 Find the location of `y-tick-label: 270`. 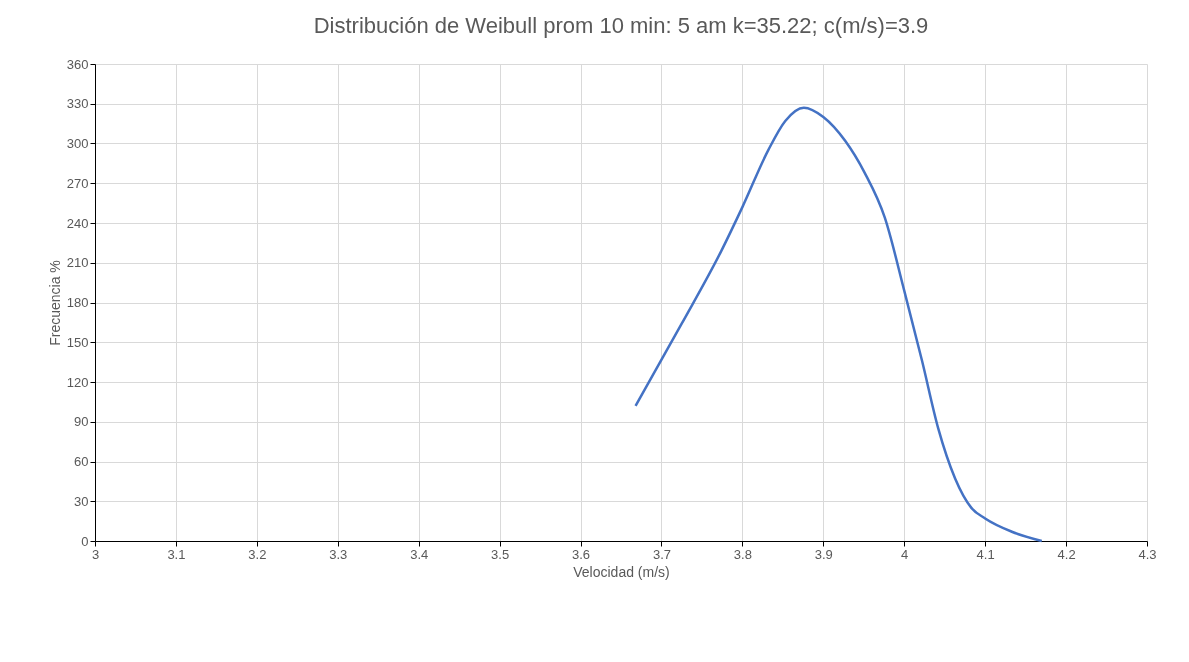

y-tick-label: 270 is located at coordinates (77, 183).